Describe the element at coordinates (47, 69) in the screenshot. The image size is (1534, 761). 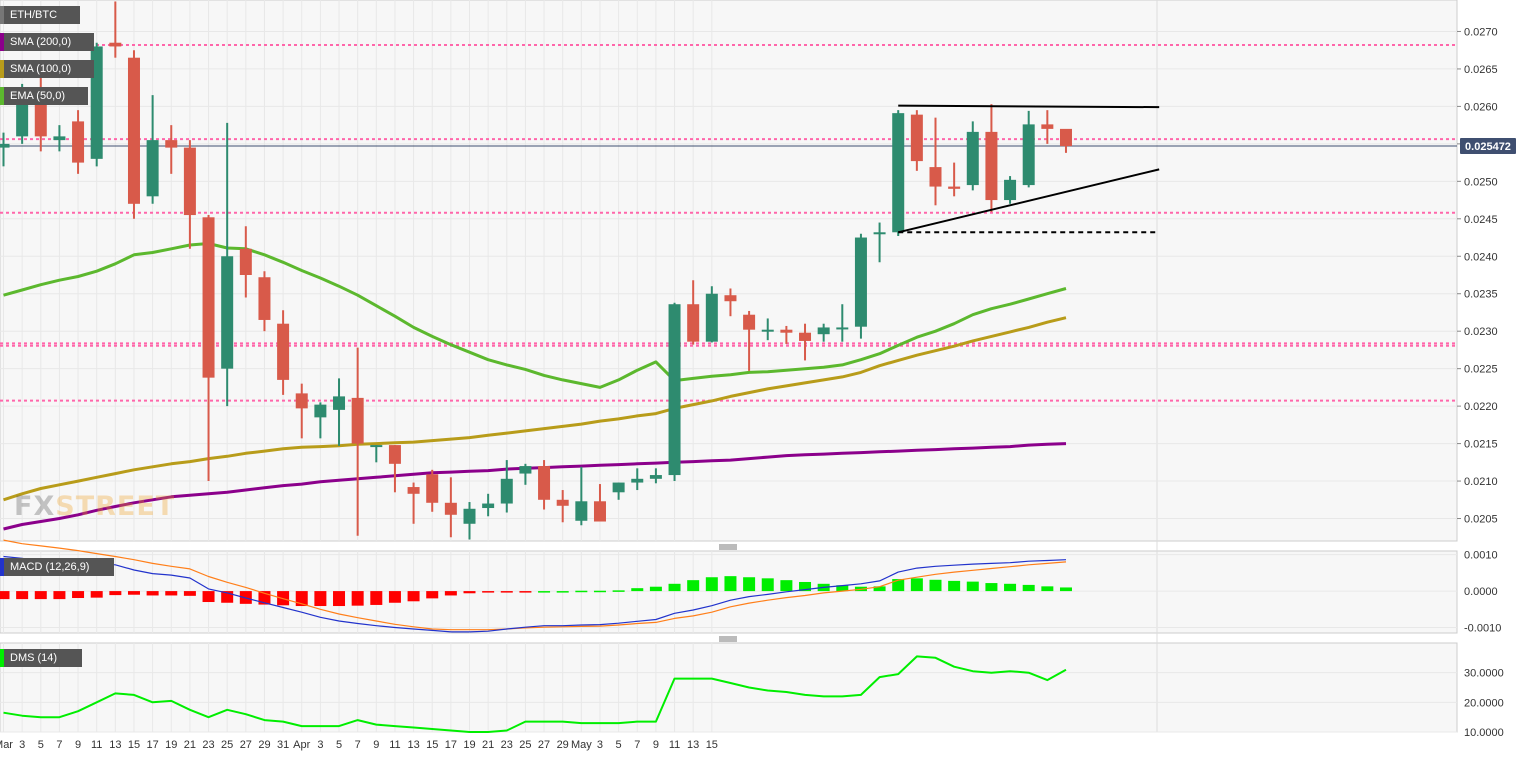
I see `legend-sma100: SMA (100,0)` at that location.